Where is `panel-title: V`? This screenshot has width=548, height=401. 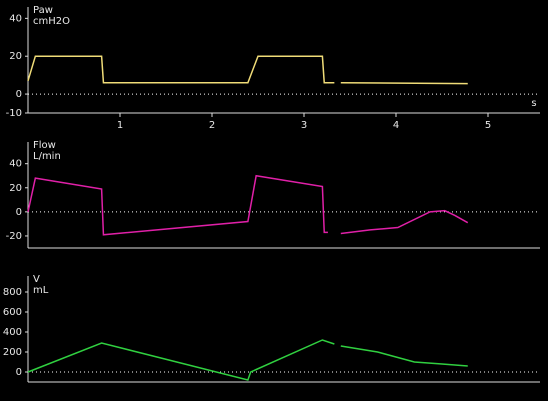
panel-title: V is located at coordinates (36, 279).